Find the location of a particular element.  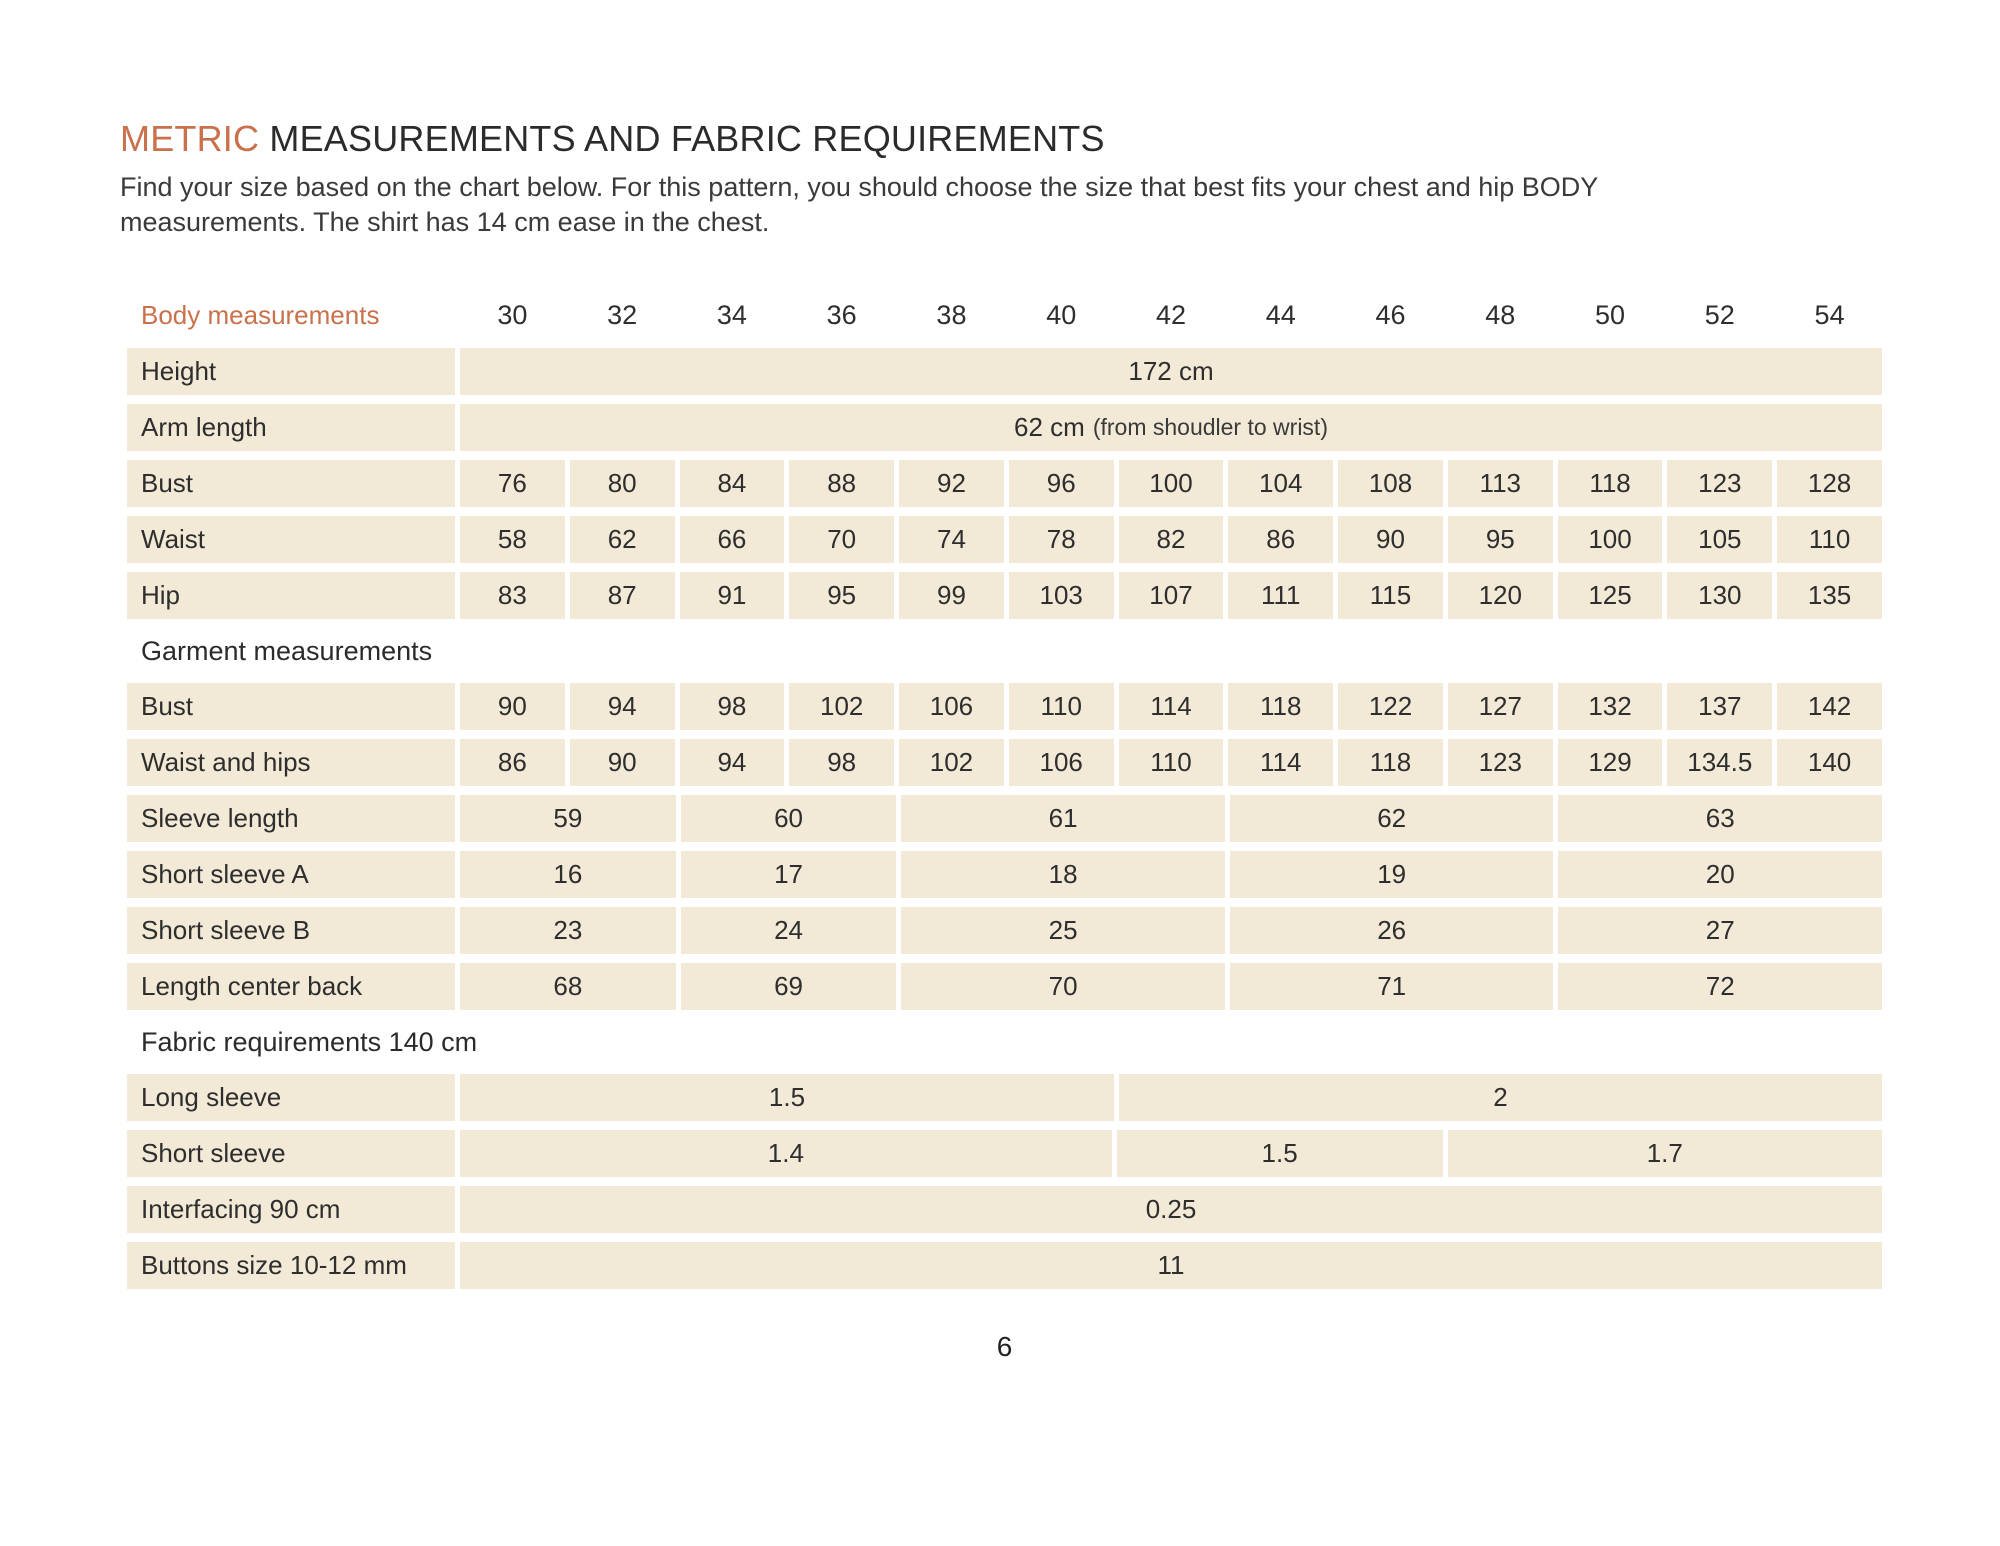

table-cell: 128 is located at coordinates (1829, 483).